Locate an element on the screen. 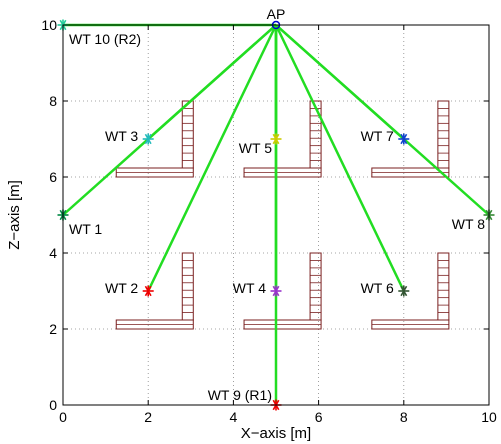  x-tick-label: 4 is located at coordinates (234, 417).